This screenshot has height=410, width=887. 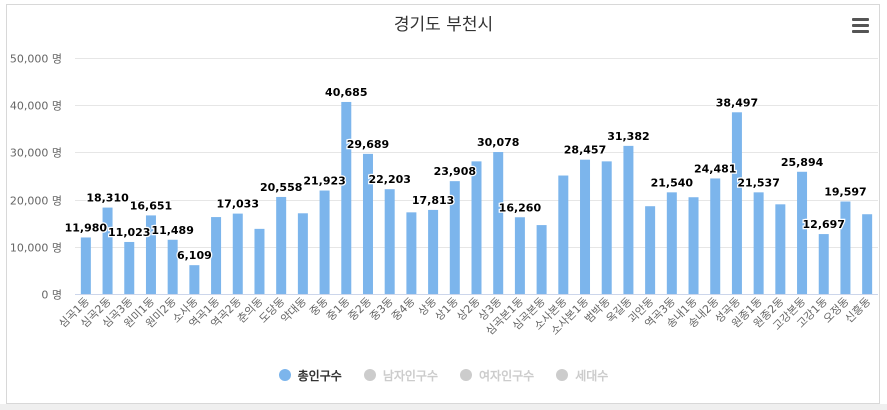 I want to click on data-label: 28,457, so click(x=585, y=150).